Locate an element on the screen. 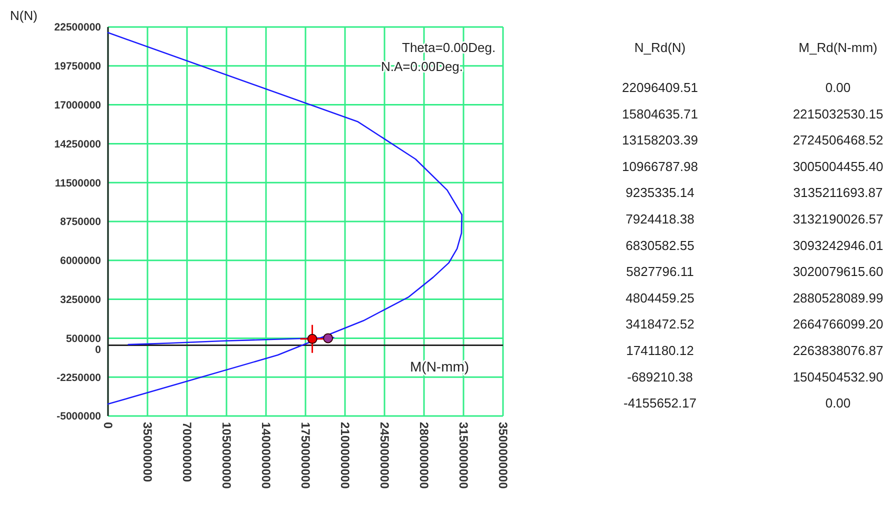 This screenshot has height=507, width=894. text: 10966787.98 is located at coordinates (660, 166).